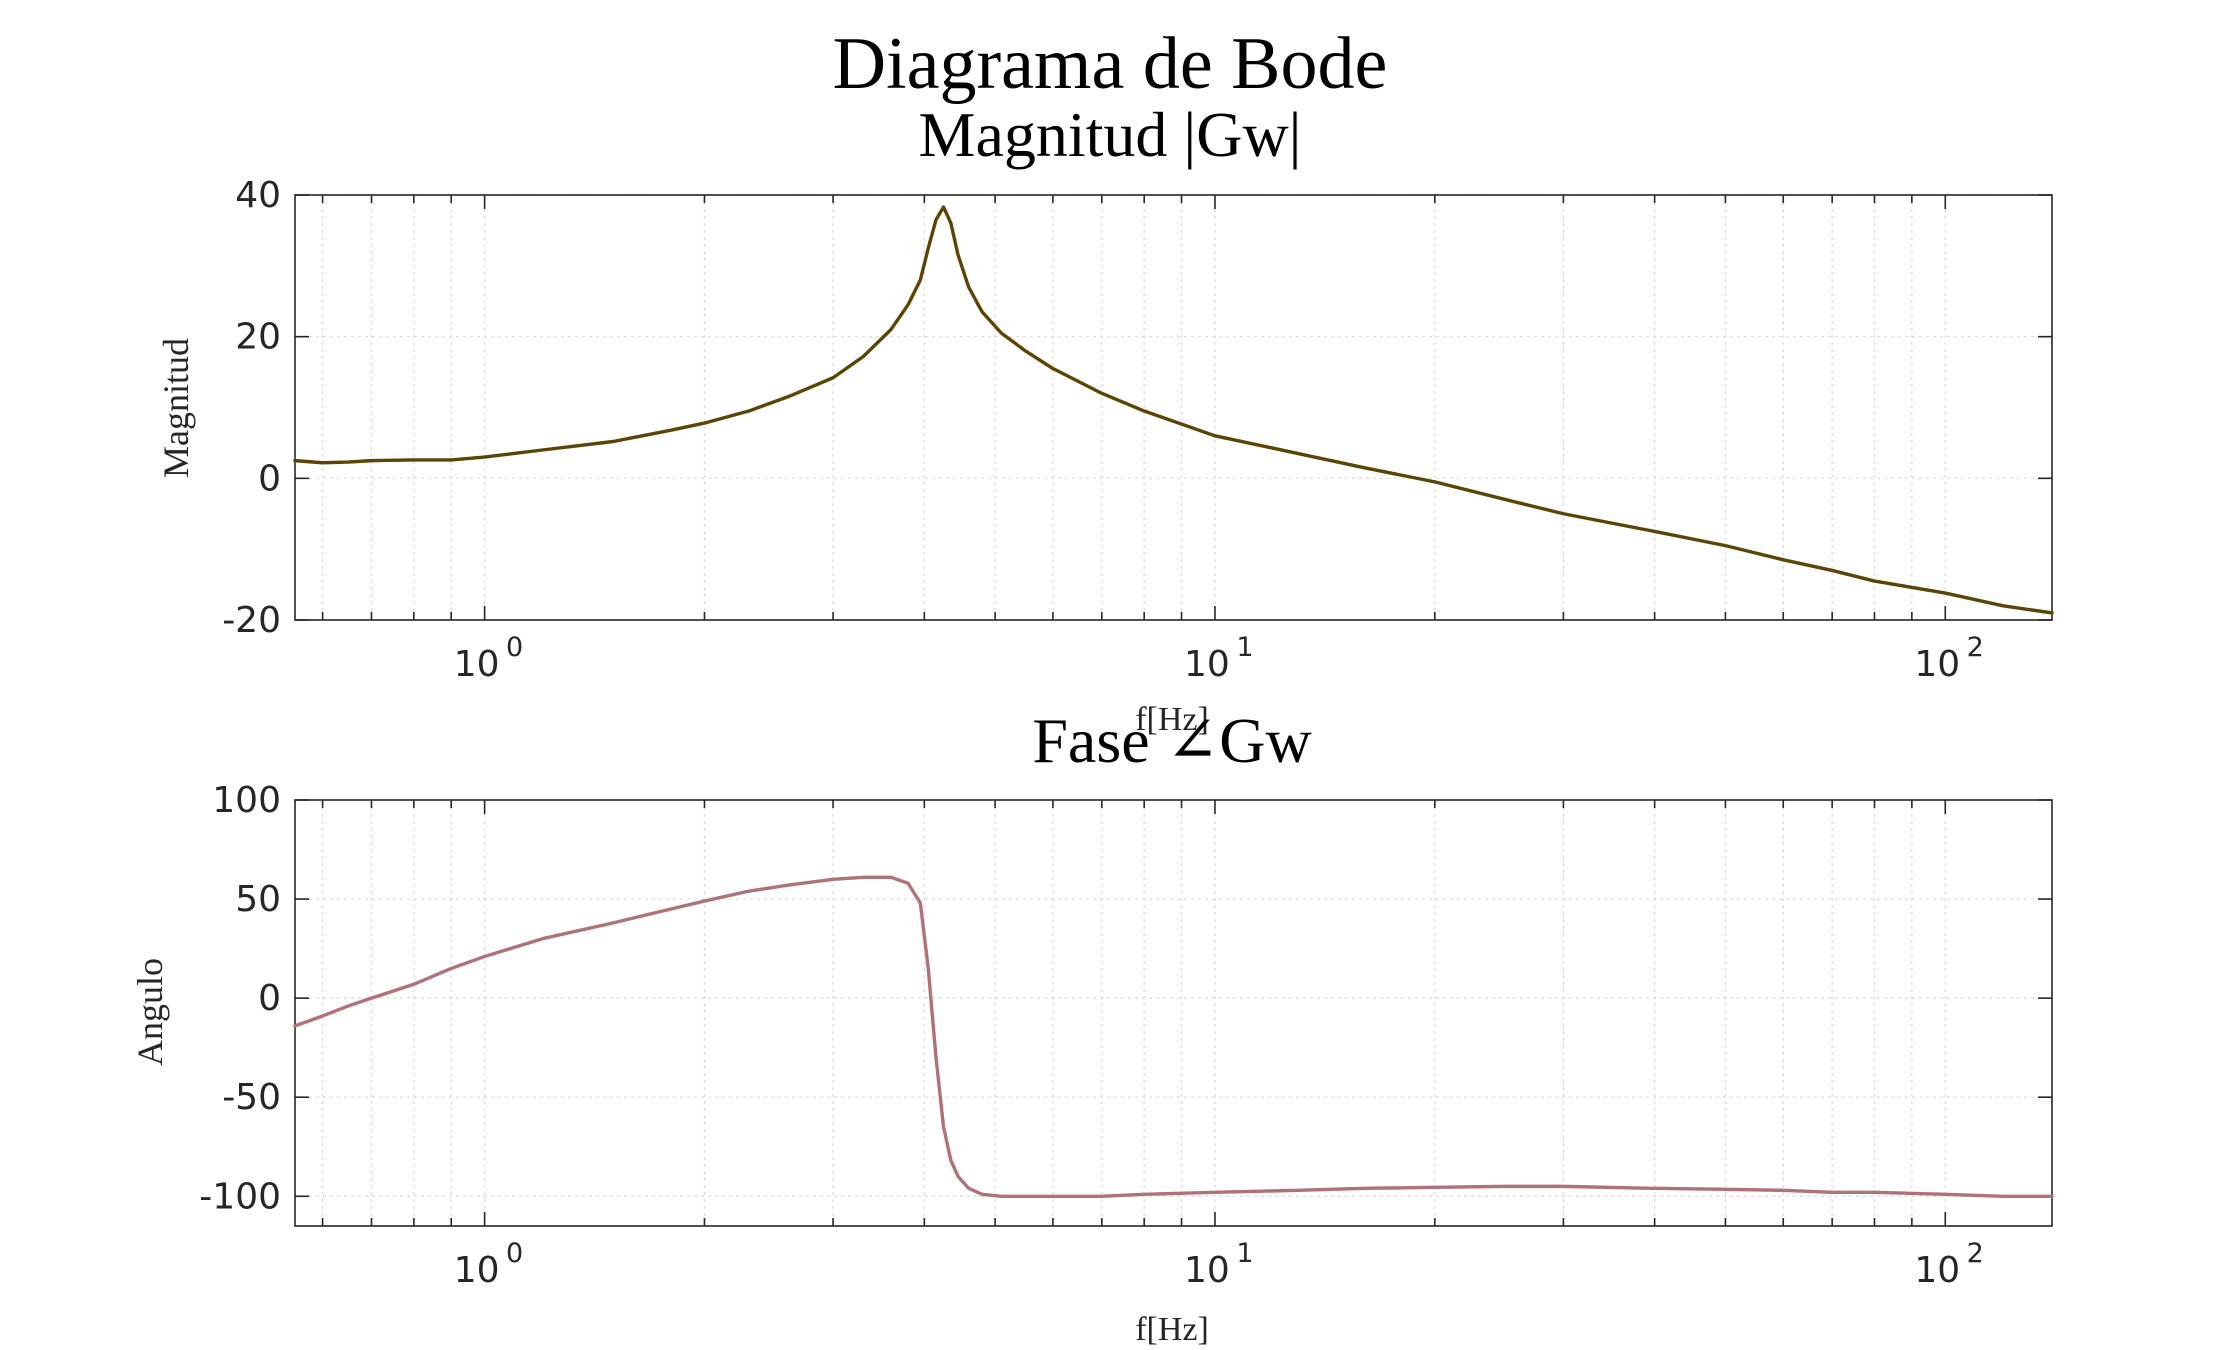  Describe the element at coordinates (258, 337) in the screenshot. I see `magnitude-ytick-label: 20` at that location.